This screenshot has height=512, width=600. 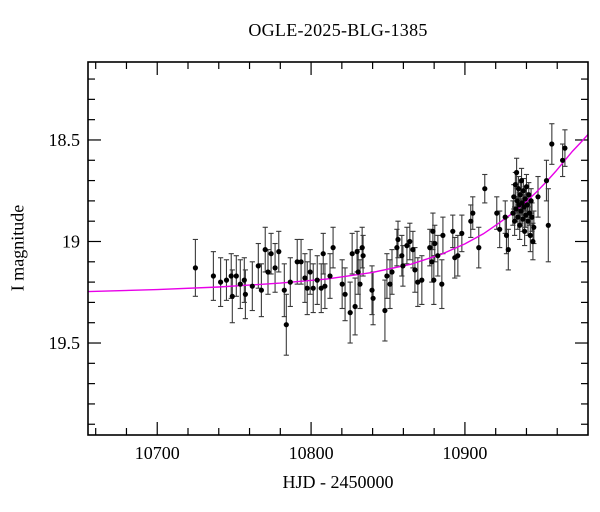 I want to click on y-tick-label: 19.5, so click(x=65, y=343).